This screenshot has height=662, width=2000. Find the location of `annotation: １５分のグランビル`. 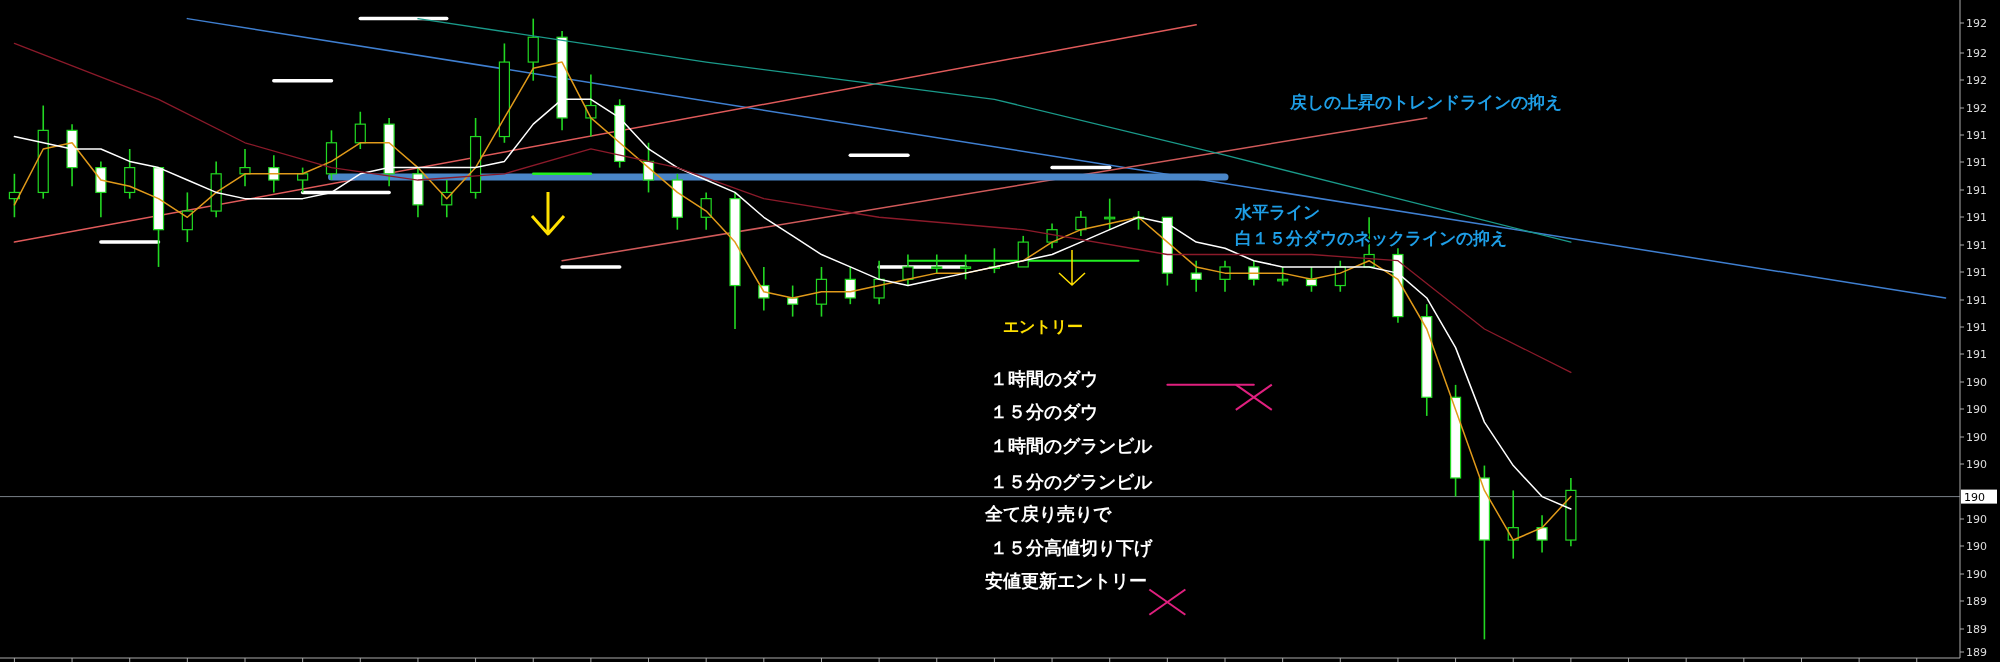

annotation: １５分のグランビル is located at coordinates (1071, 481).